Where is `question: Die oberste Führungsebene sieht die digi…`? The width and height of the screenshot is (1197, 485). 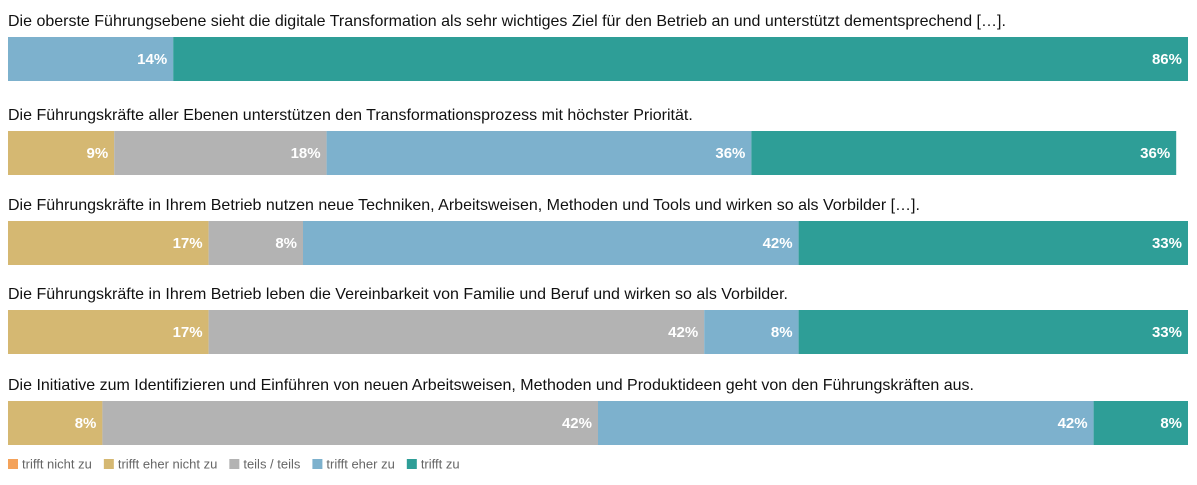 question: Die oberste Führungsebene sieht die digi… is located at coordinates (507, 21).